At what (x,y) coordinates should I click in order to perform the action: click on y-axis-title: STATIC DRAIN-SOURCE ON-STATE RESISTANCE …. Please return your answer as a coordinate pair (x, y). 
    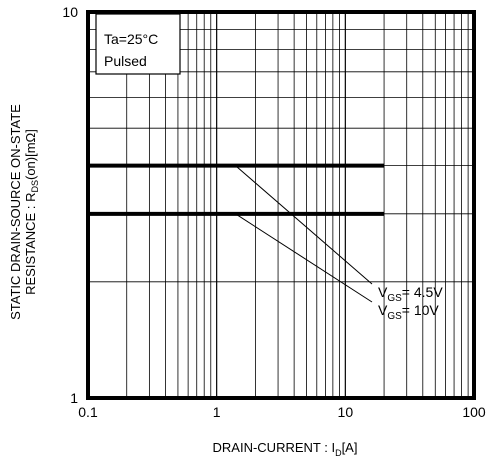
    Looking at the image, I should click on (24, 212).